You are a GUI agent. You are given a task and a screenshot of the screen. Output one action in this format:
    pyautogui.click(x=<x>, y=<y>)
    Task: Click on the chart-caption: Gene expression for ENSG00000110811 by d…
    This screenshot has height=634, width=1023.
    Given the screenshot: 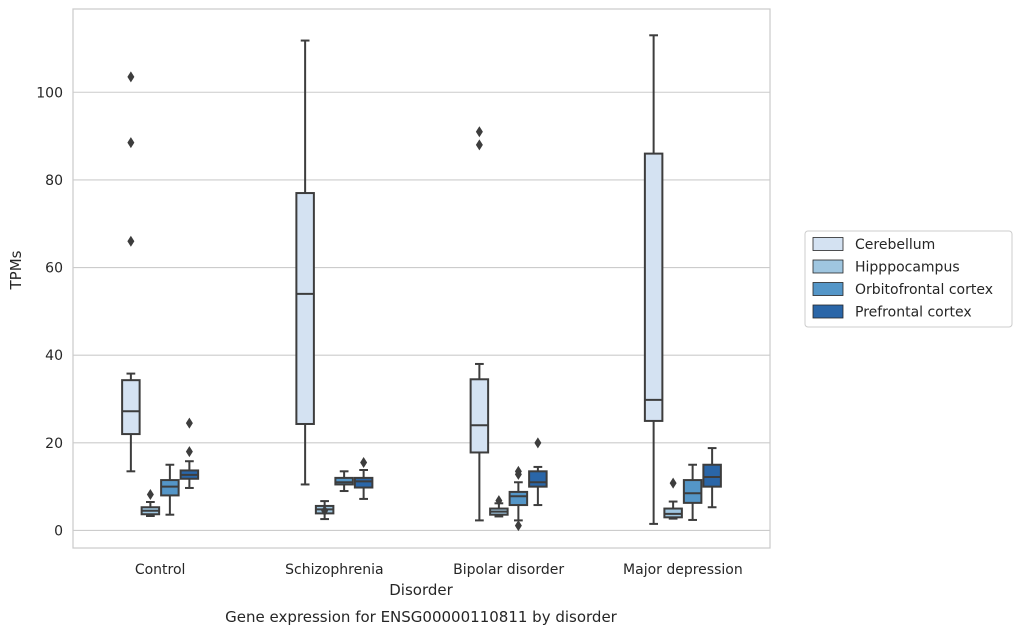 What is the action you would take?
    pyautogui.click(x=421, y=617)
    